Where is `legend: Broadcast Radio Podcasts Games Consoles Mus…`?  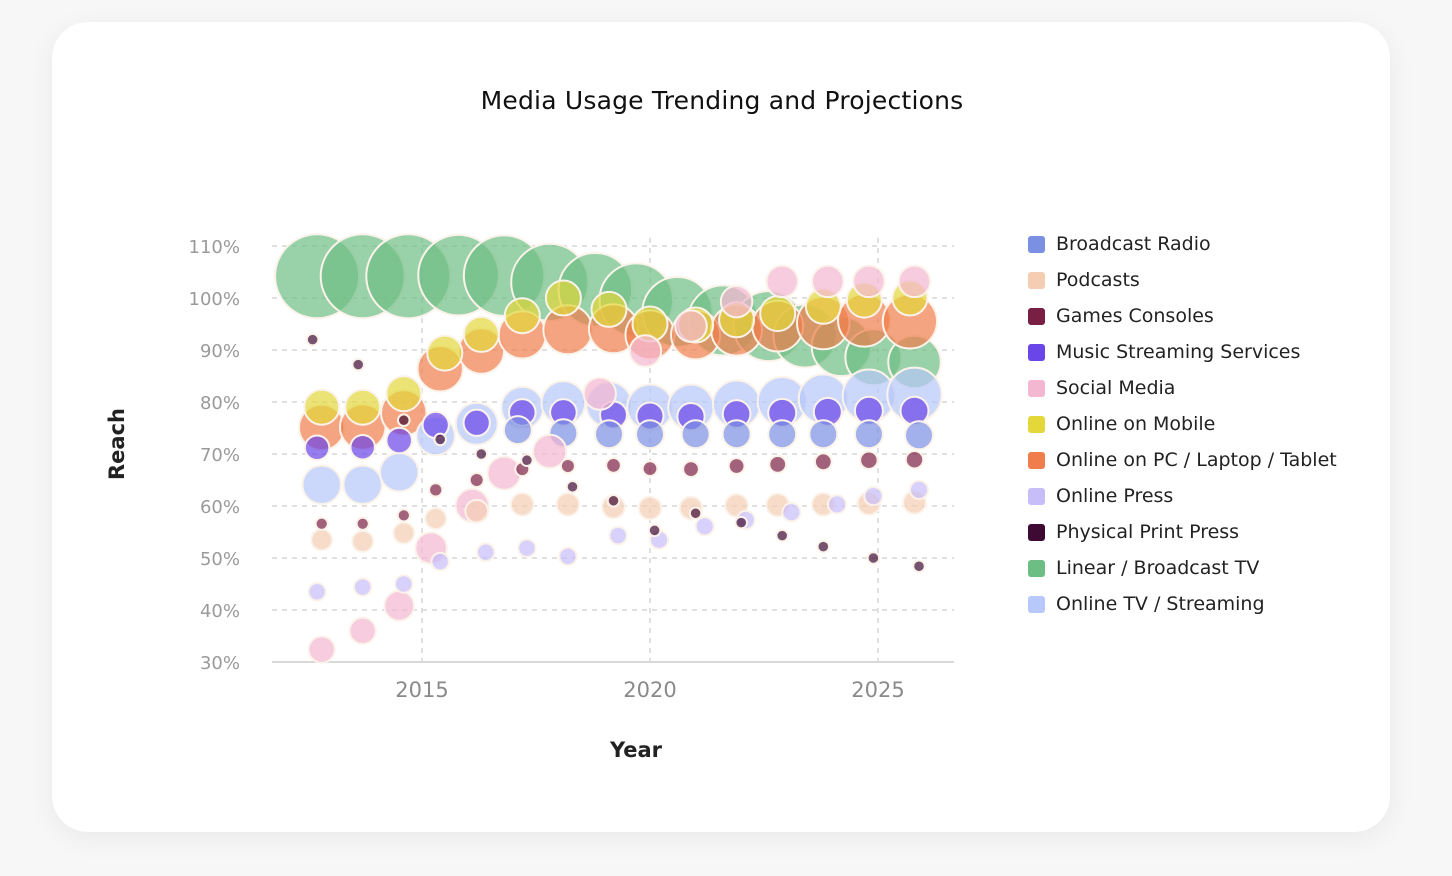 legend: Broadcast Radio Podcasts Games Consoles Mus… is located at coordinates (1182, 424).